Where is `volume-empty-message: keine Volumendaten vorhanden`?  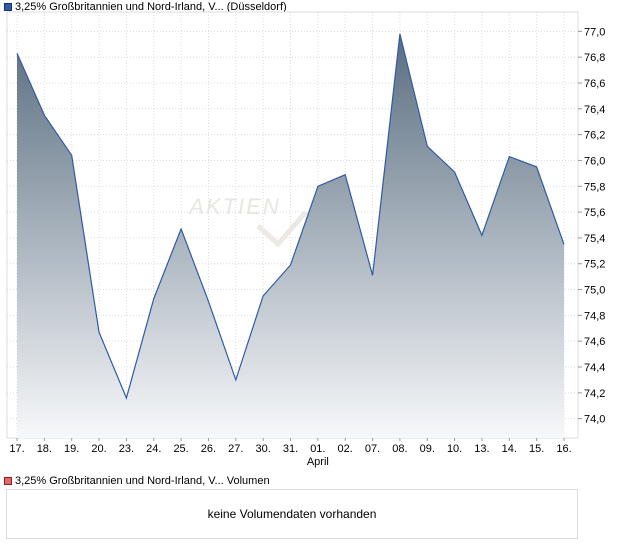
volume-empty-message: keine Volumendaten vorhanden is located at coordinates (292, 514).